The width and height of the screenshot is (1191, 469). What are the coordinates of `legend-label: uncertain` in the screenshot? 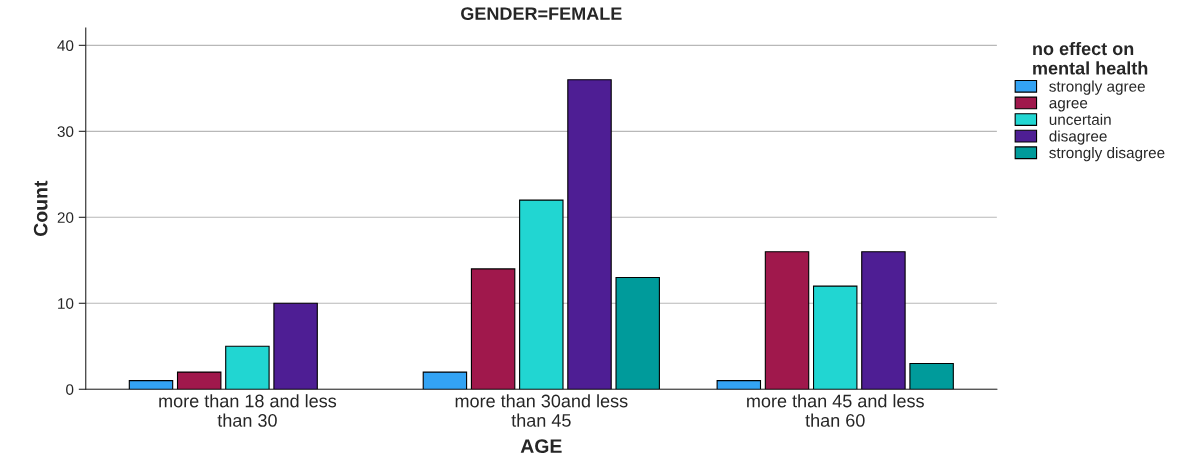 It's located at (1080, 119).